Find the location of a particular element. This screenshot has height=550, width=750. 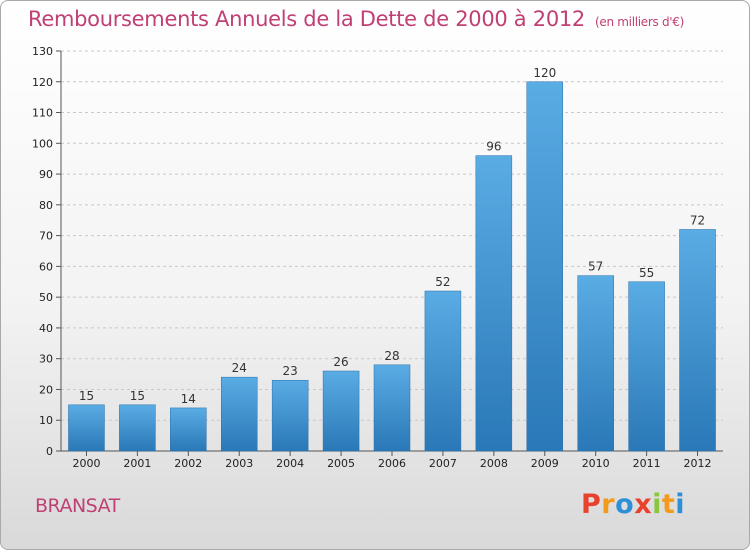

data-label: 24 is located at coordinates (239, 368).